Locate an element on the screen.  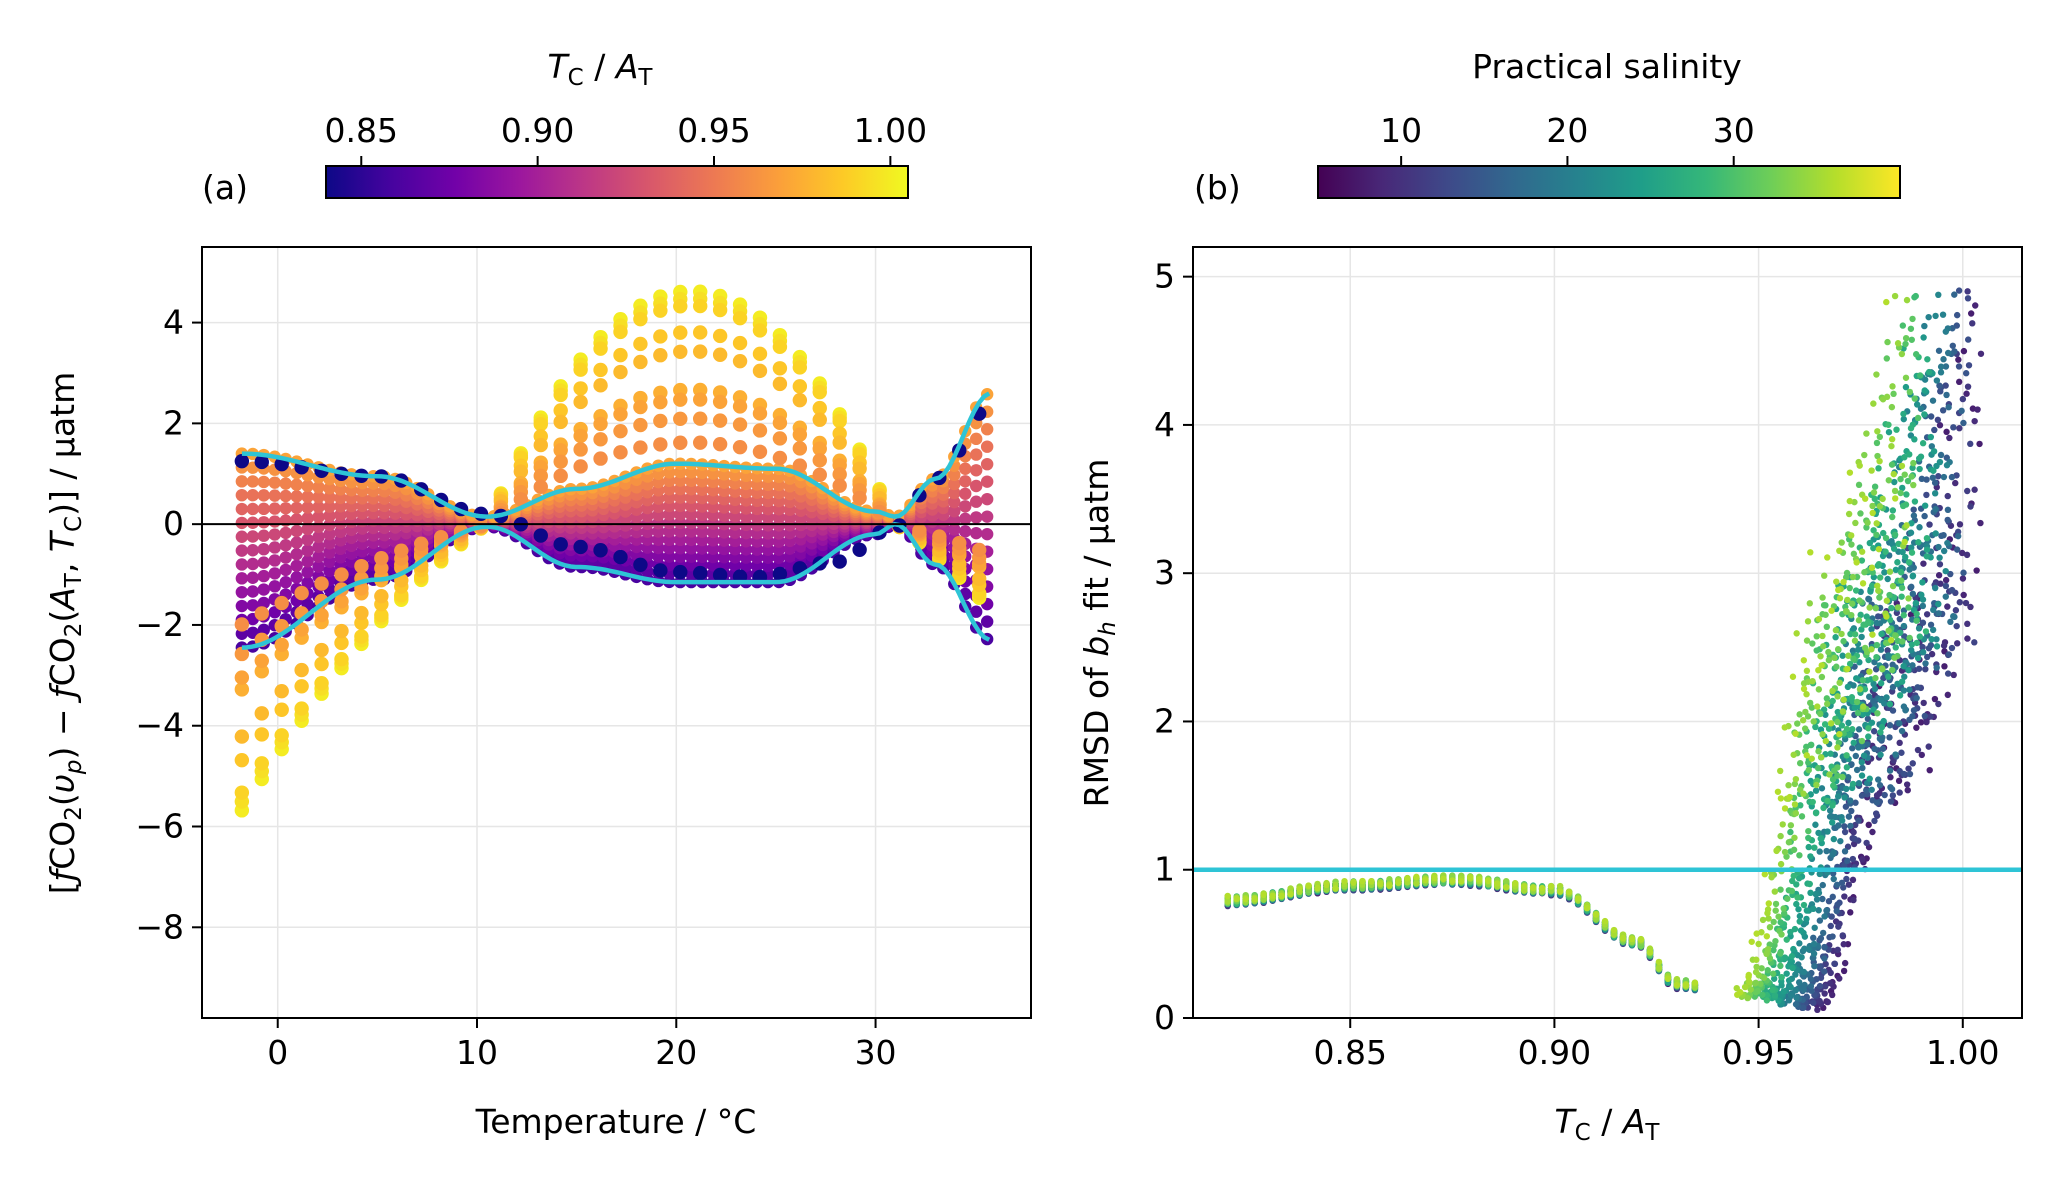
colorbar-b-label: Practical salinity is located at coordinates (1607, 66).